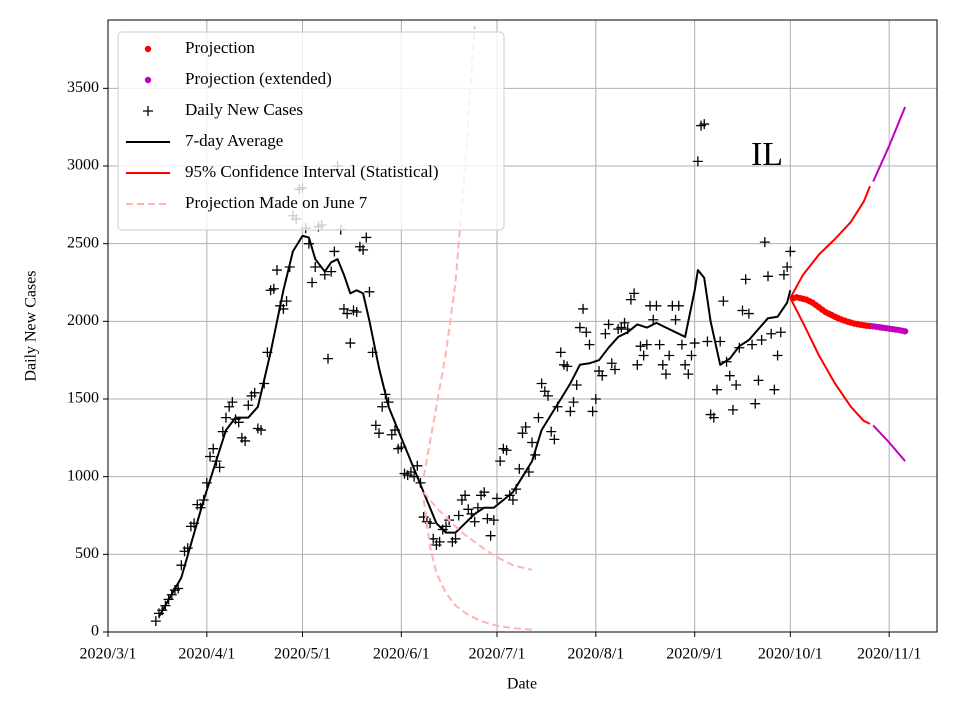 The height and width of the screenshot is (720, 960). I want to click on x-tick-label: 2020/11/1, so click(889, 654).